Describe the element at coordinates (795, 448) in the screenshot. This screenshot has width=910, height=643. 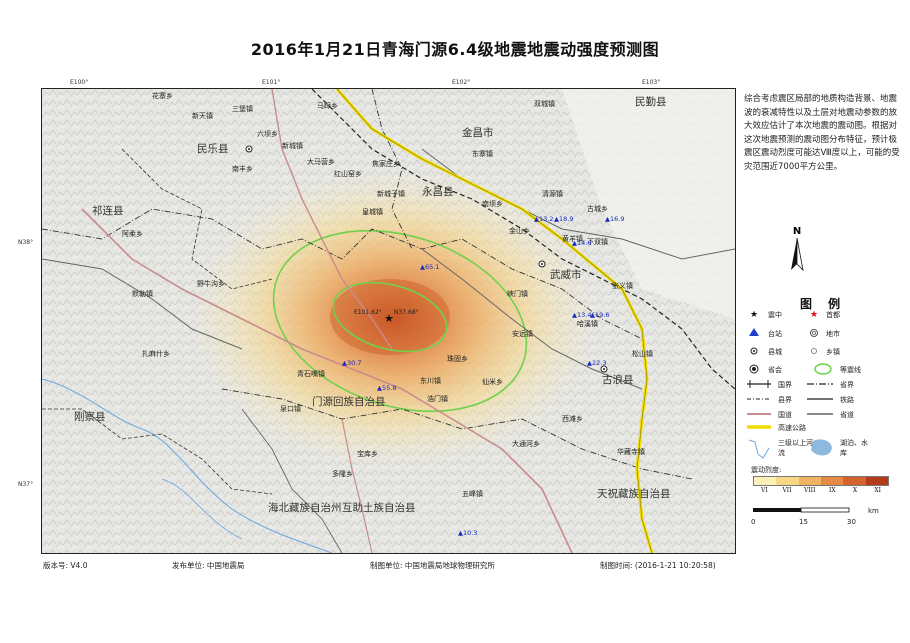
I see `legend-label: 三级以上河流` at that location.